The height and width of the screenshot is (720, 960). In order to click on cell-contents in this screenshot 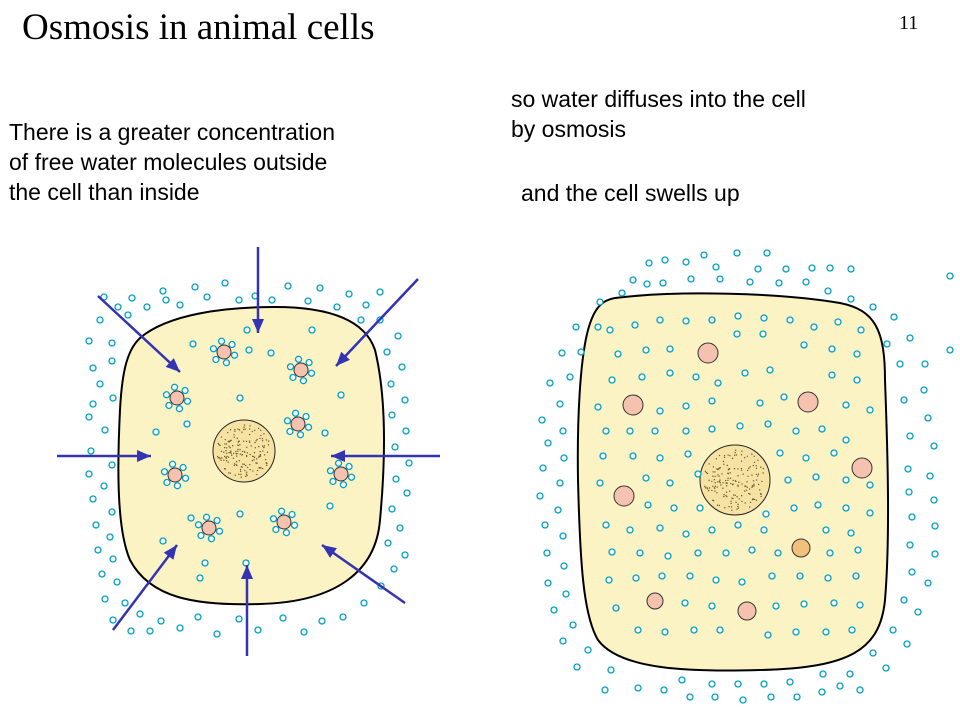, I will do `click(734, 475)`.